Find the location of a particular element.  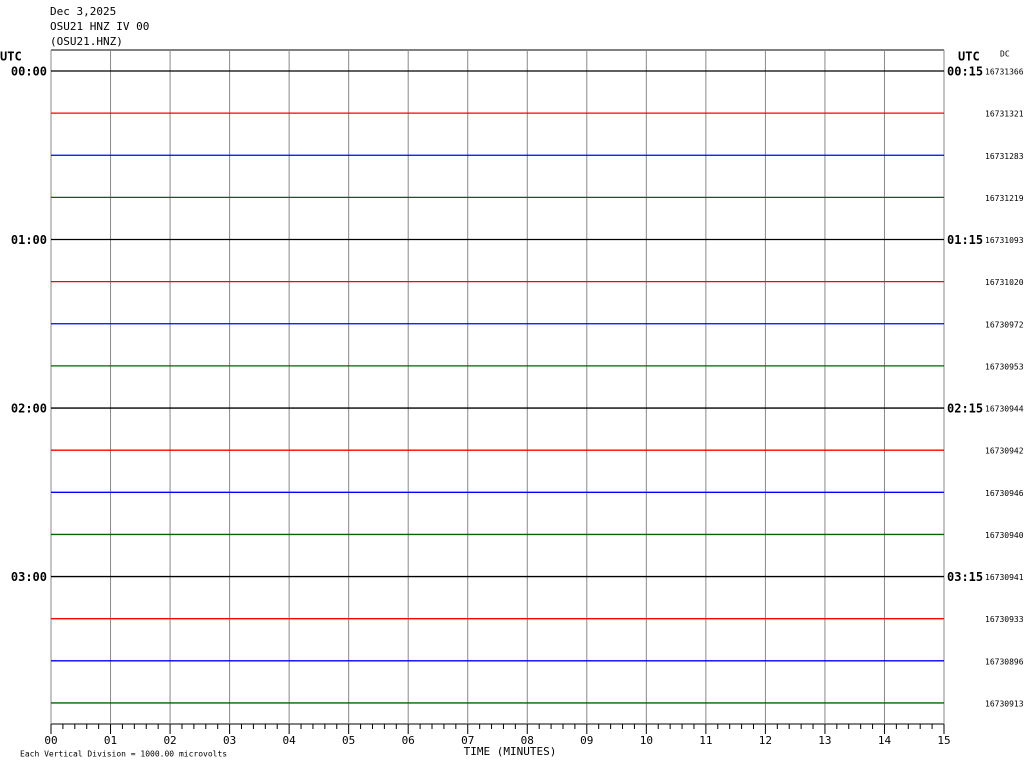

dc-offset: 16730933 is located at coordinates (1004, 619).